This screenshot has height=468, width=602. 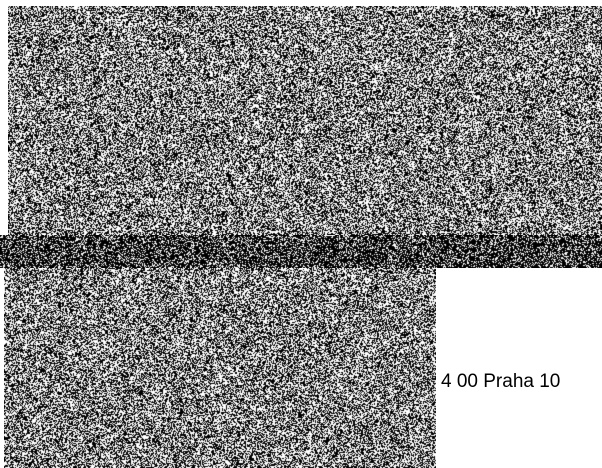 What do you see at coordinates (301, 251) in the screenshot?
I see `noise-image-strip` at bounding box center [301, 251].